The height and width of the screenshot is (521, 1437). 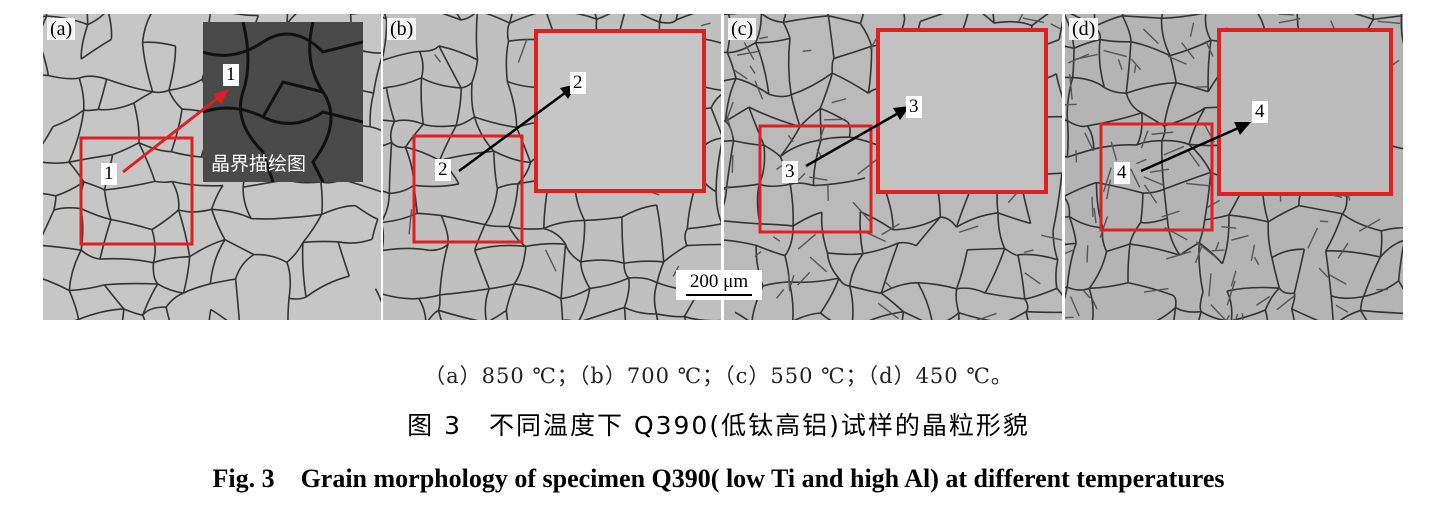 What do you see at coordinates (443, 170) in the screenshot?
I see `region-label-b: 2` at bounding box center [443, 170].